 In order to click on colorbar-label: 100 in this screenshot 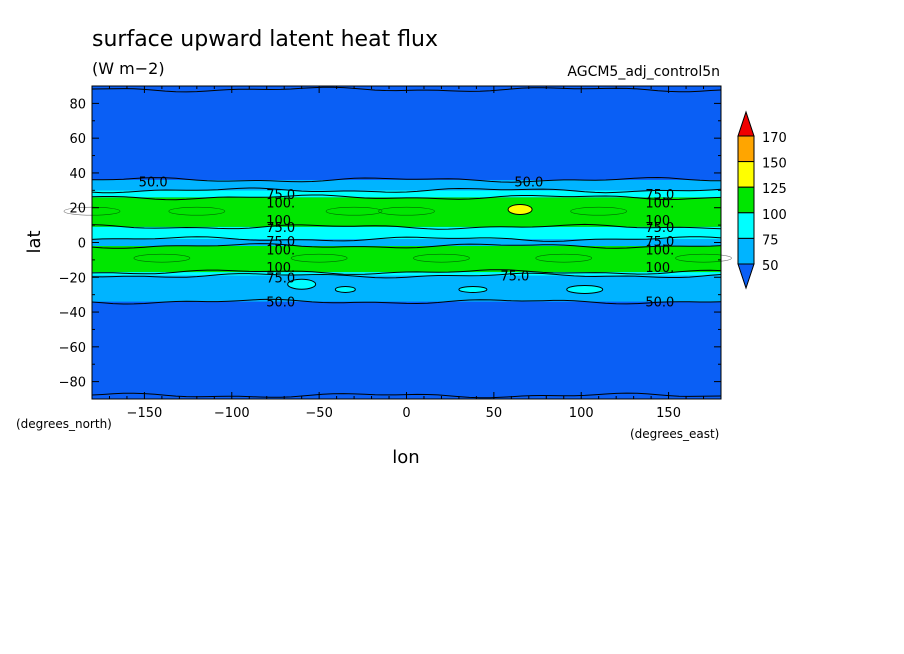, I will do `click(774, 215)`.